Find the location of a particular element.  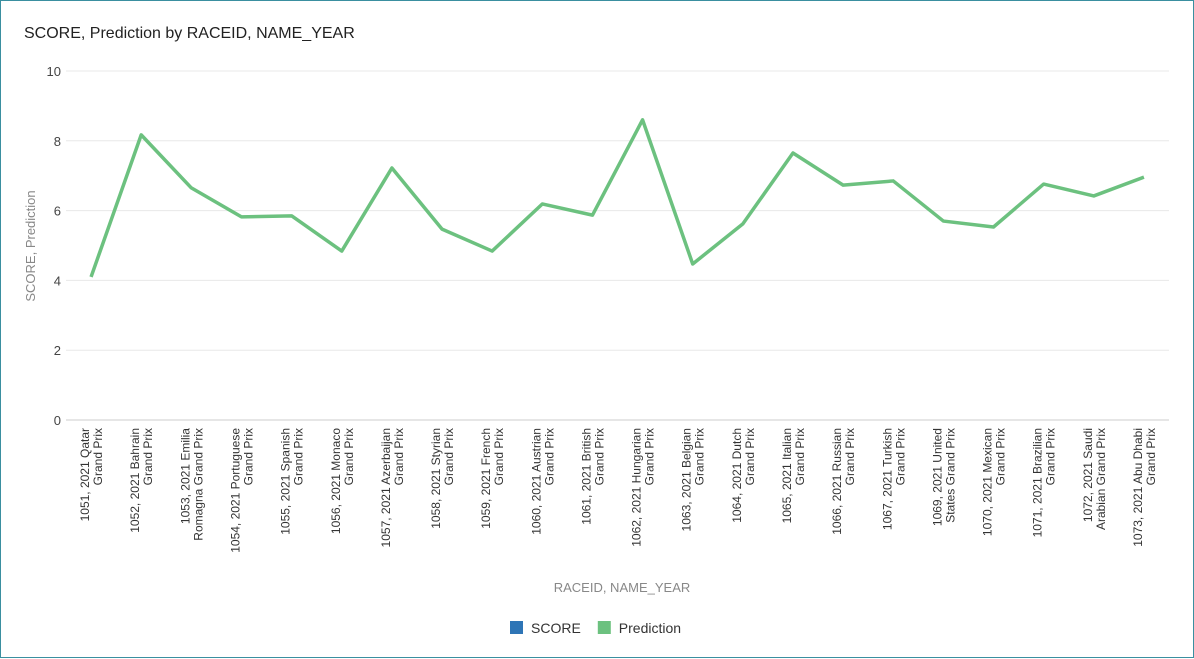

x-tick-label: 1061, 2021 BritishGrand Prix is located at coordinates (592, 476).